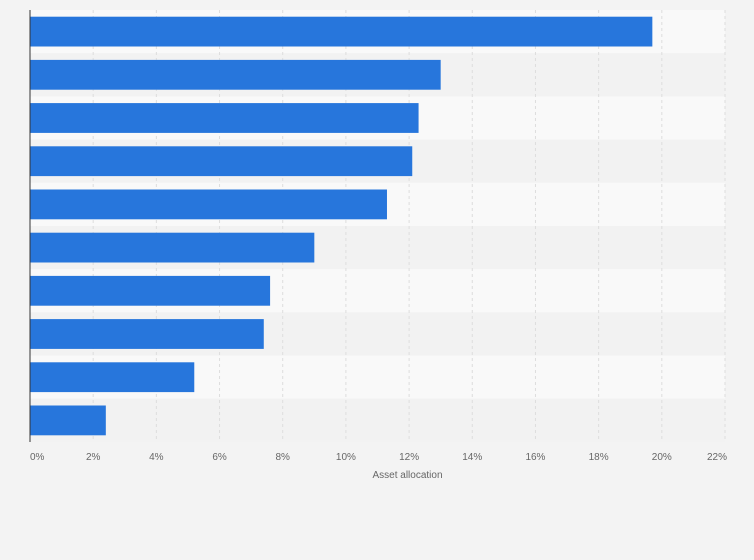 This screenshot has width=754, height=560. Describe the element at coordinates (377, 420) in the screenshot. I see `row-band` at that location.